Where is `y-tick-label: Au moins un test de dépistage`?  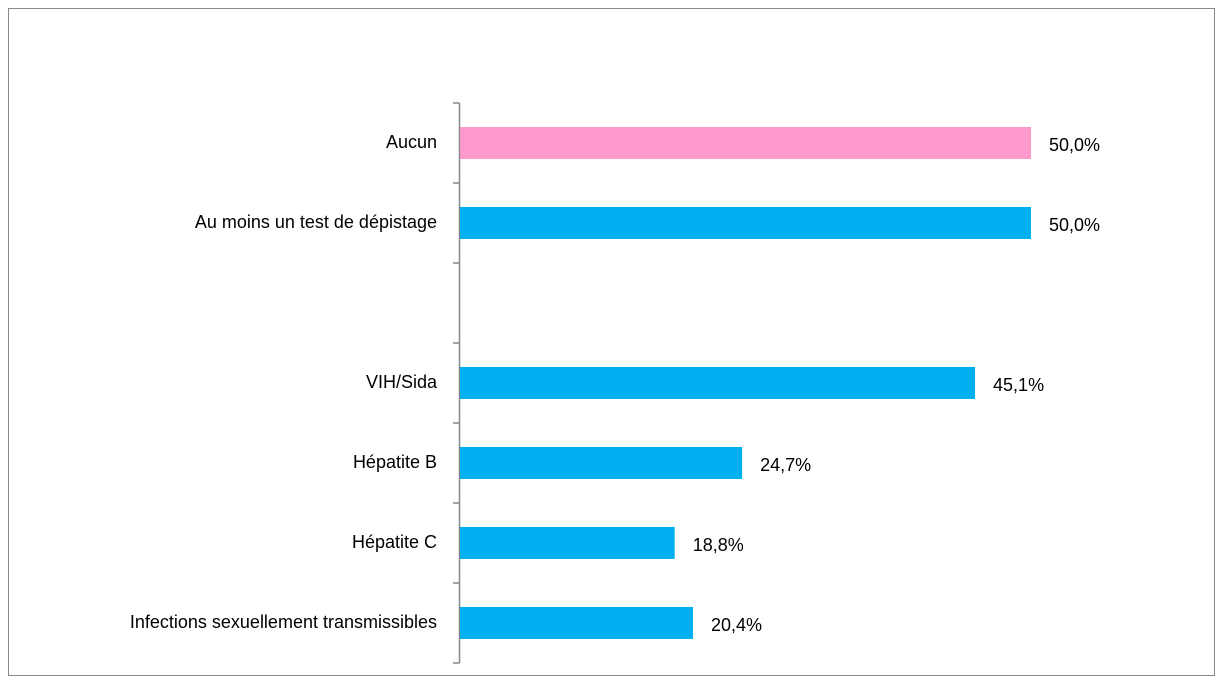 y-tick-label: Au moins un test de dépistage is located at coordinates (316, 222).